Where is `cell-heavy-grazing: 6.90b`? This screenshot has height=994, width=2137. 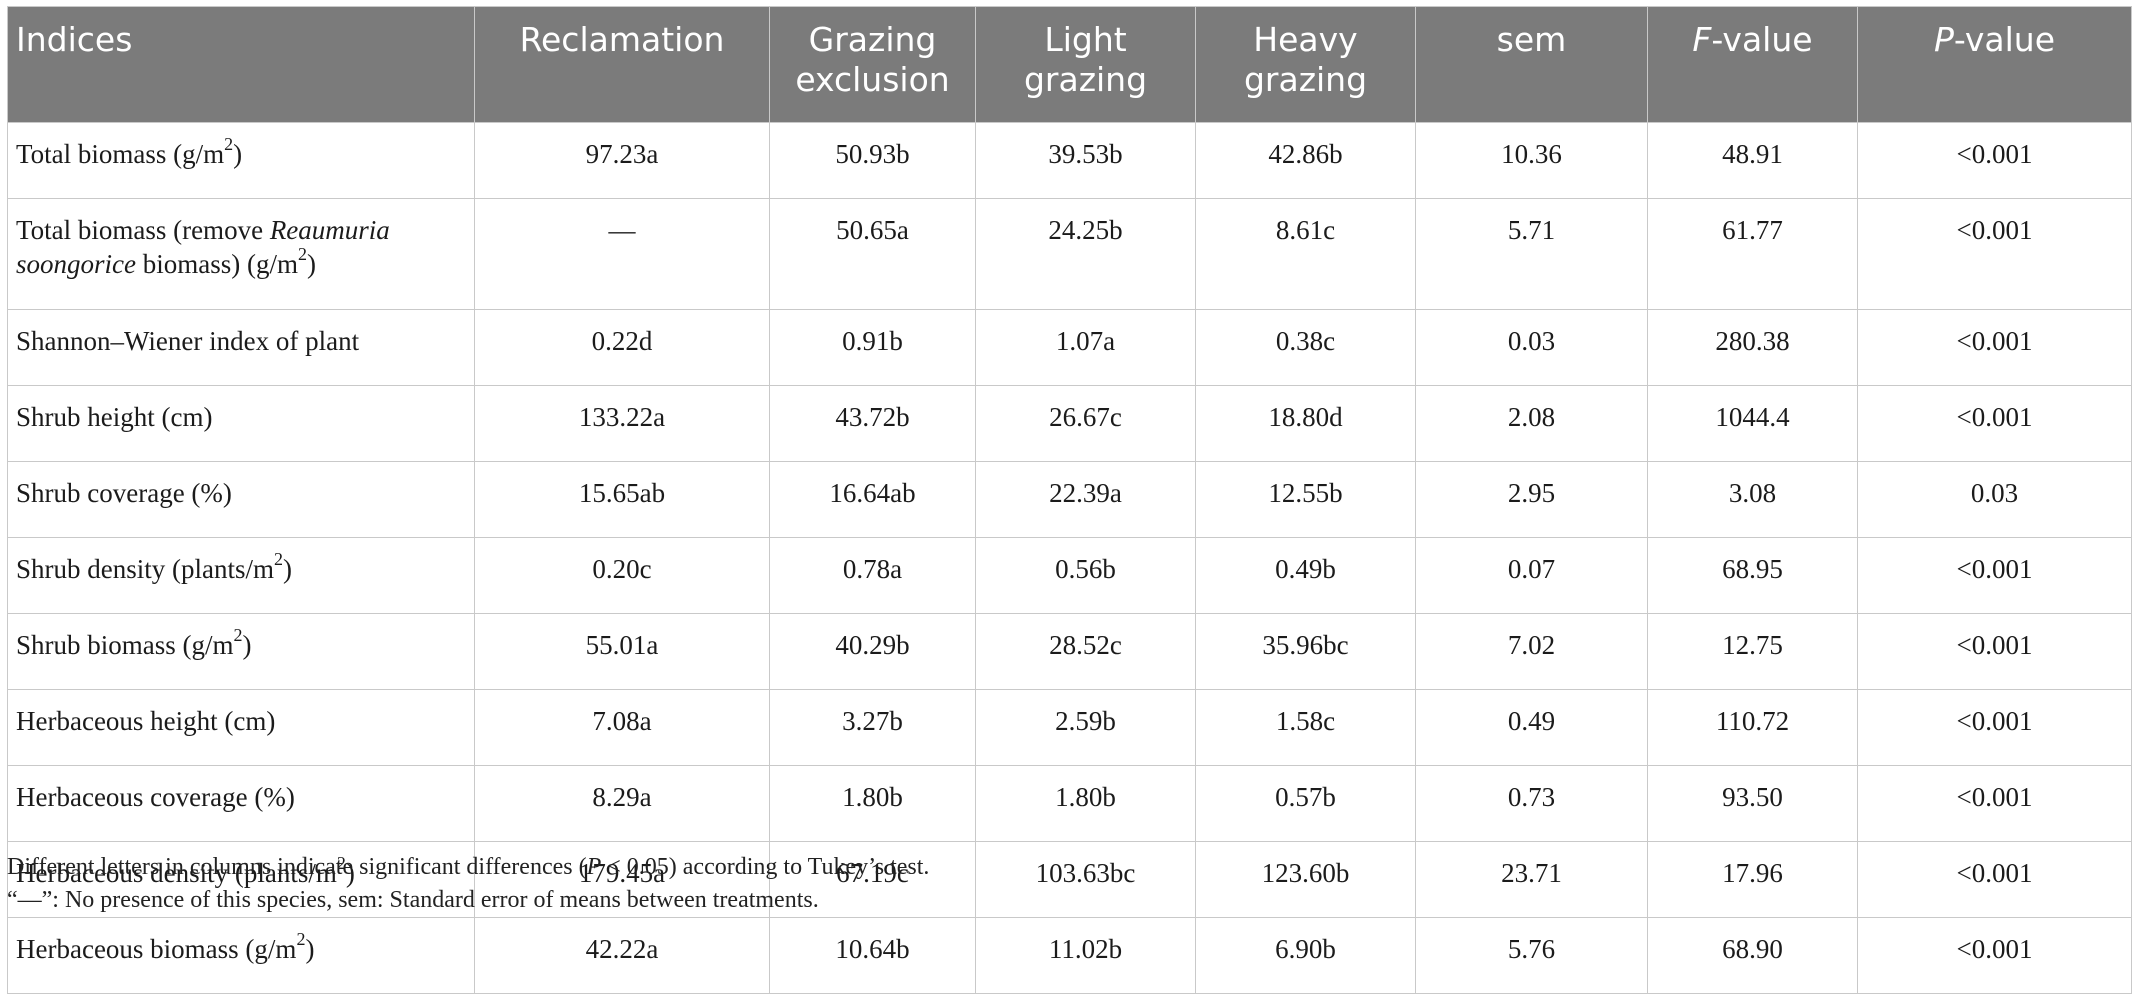 cell-heavy-grazing: 6.90b is located at coordinates (1305, 955).